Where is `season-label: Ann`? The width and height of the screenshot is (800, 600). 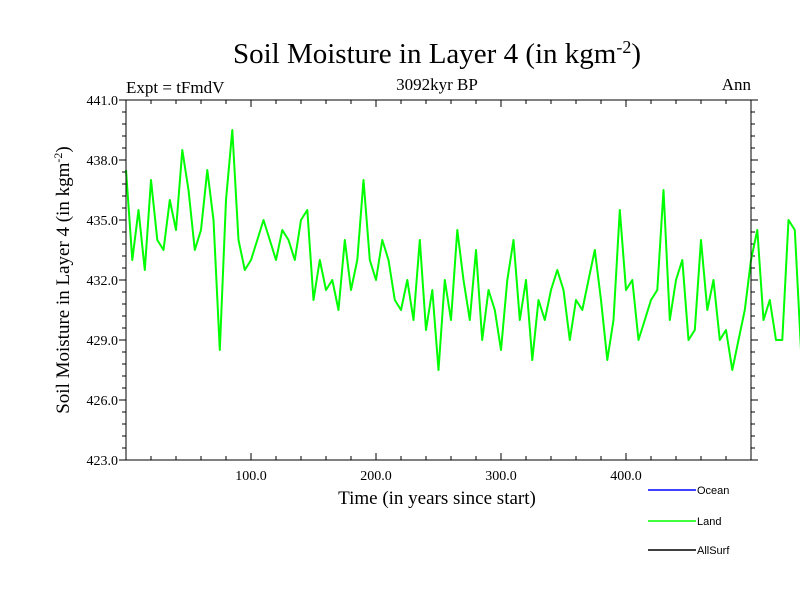 season-label: Ann is located at coordinates (737, 84).